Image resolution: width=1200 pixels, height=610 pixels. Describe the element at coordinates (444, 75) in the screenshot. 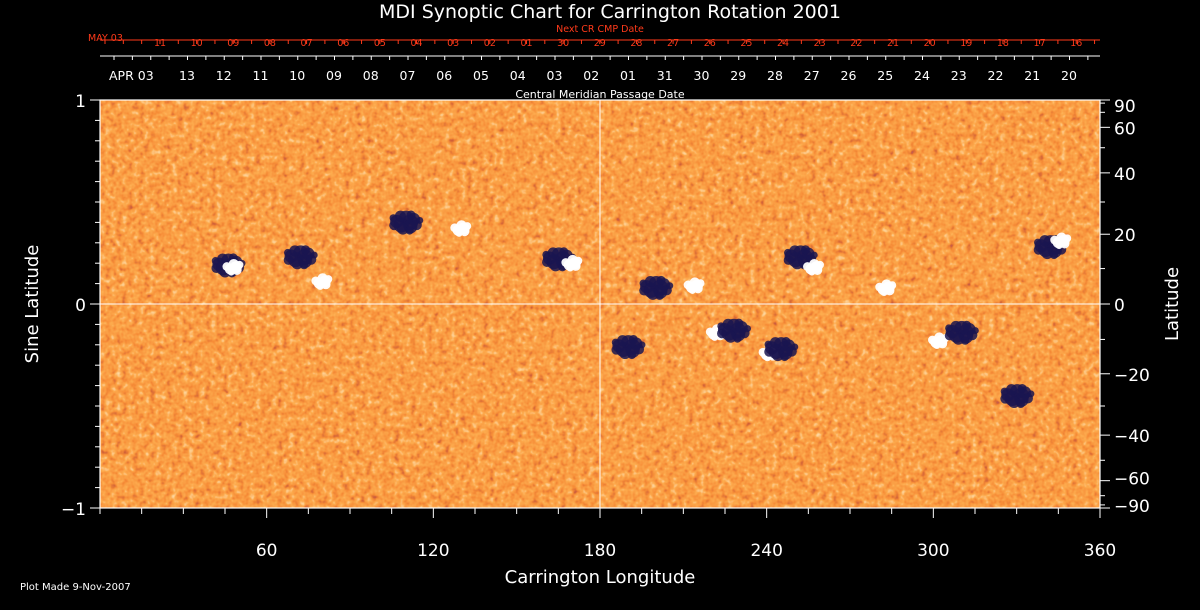

I see `cmp-date: 06` at that location.